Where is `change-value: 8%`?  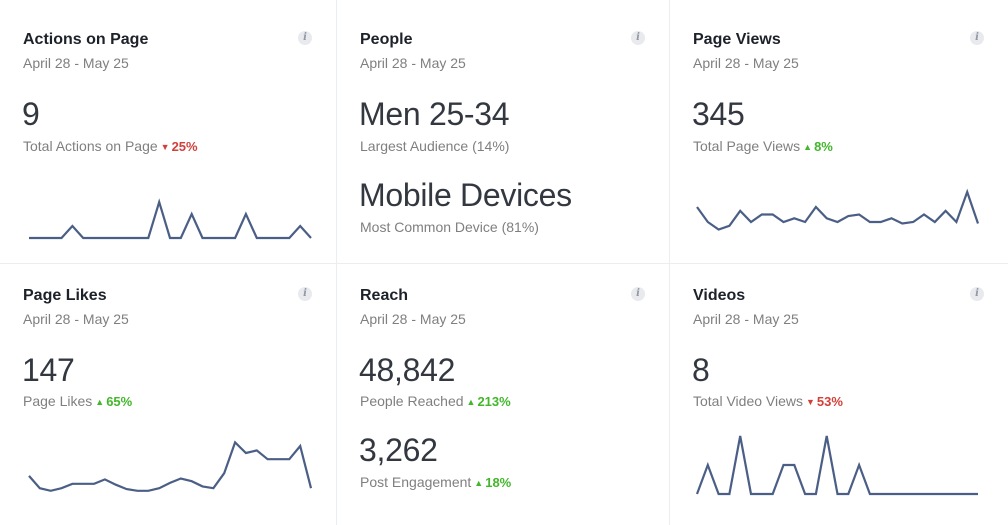 change-value: 8% is located at coordinates (823, 146).